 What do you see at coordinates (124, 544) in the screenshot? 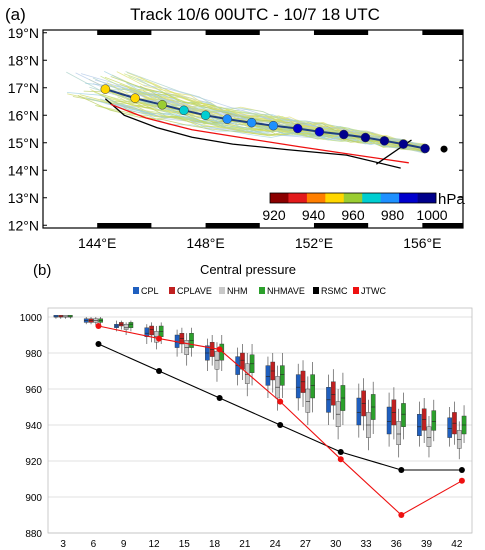
I see `x-tick-label: 9` at bounding box center [124, 544].